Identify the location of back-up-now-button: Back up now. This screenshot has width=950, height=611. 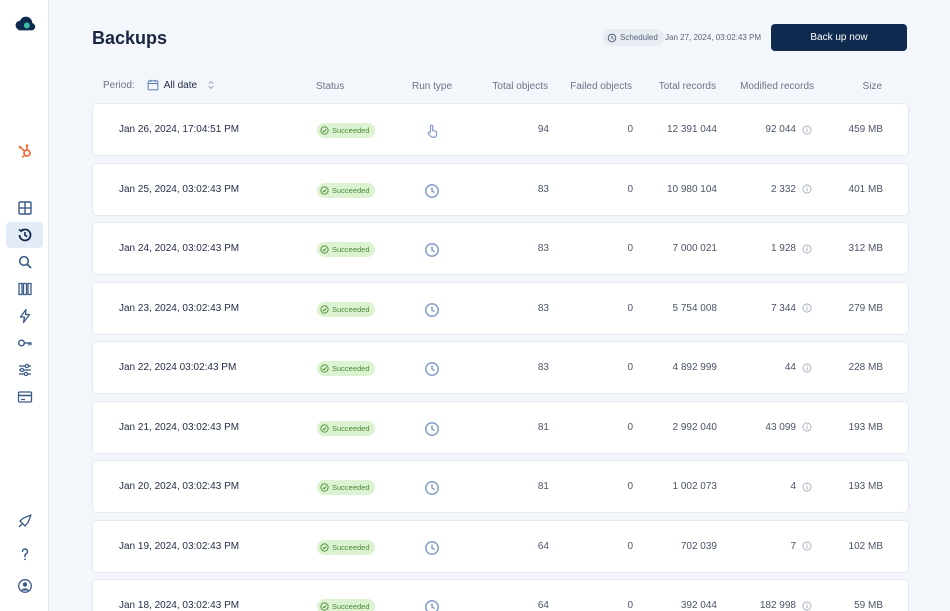
(839, 37).